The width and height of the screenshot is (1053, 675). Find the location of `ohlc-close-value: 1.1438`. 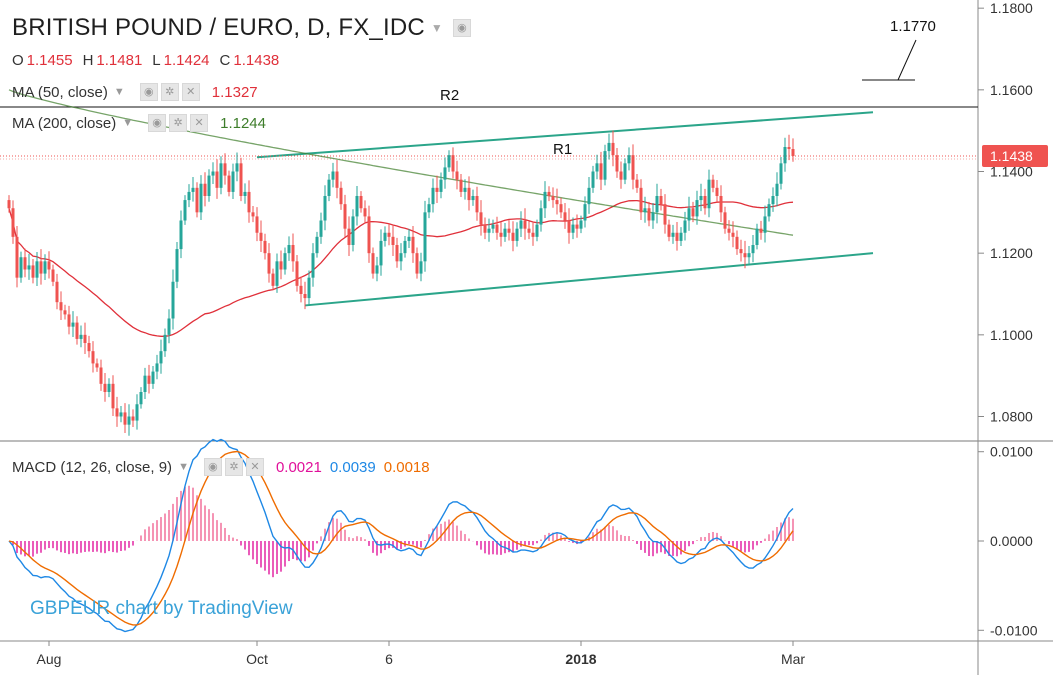

ohlc-close-value: 1.1438 is located at coordinates (256, 60).